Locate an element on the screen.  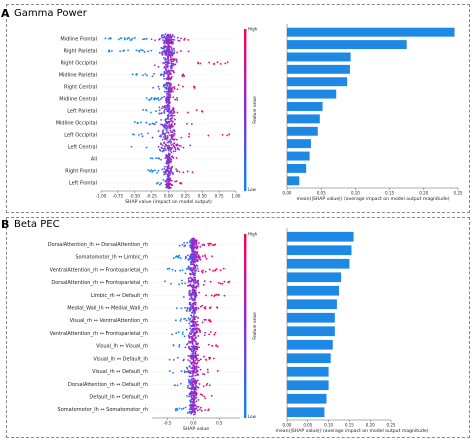
gamma-summary-feature-label: Midline Frontal is located at coordinates (78, 40).